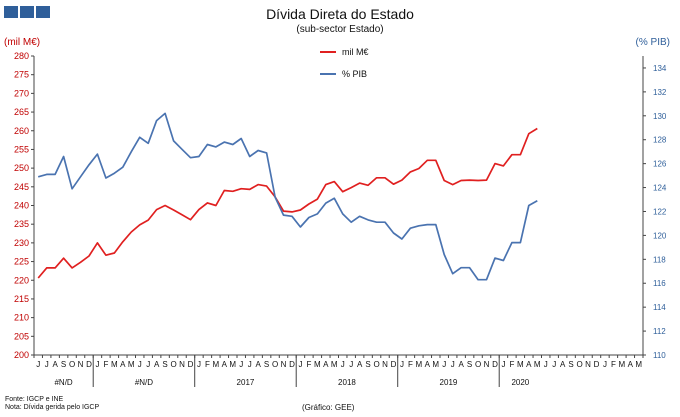 The height and width of the screenshot is (417, 680). Describe the element at coordinates (659, 331) in the screenshot. I see `right-tick-label: 112` at that location.